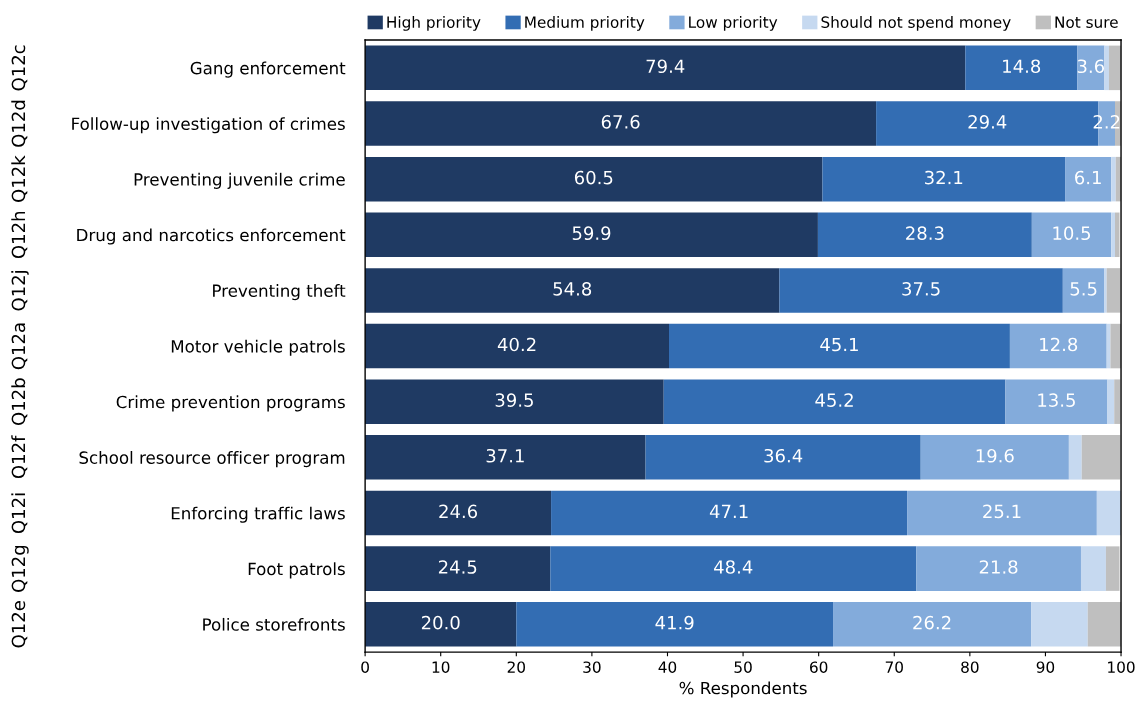 This screenshot has height=715, width=1141. I want to click on data-label: 20.0, so click(440, 622).